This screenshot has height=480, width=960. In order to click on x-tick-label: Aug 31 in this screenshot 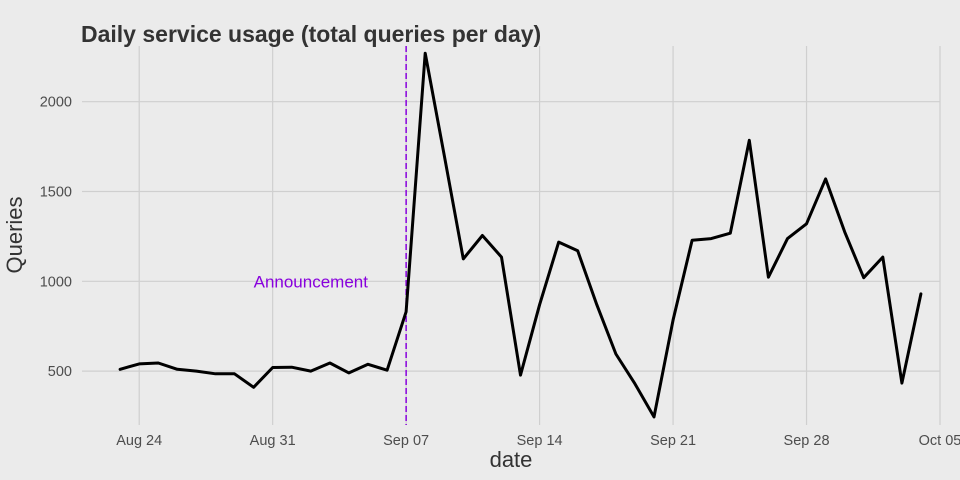, I will do `click(273, 441)`.